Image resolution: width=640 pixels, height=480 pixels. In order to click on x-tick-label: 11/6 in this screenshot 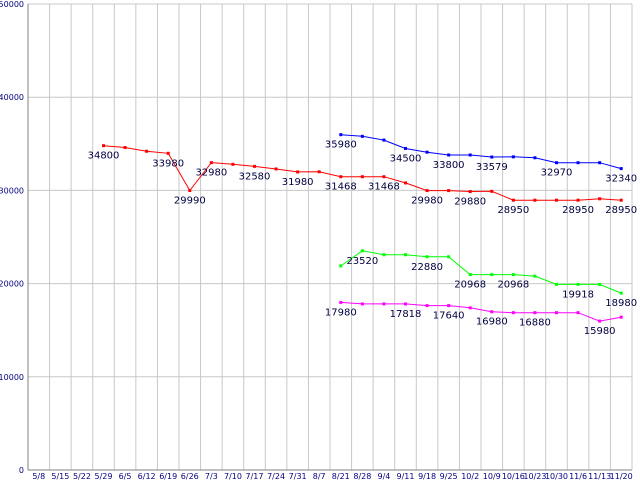, I will do `click(578, 476)`.